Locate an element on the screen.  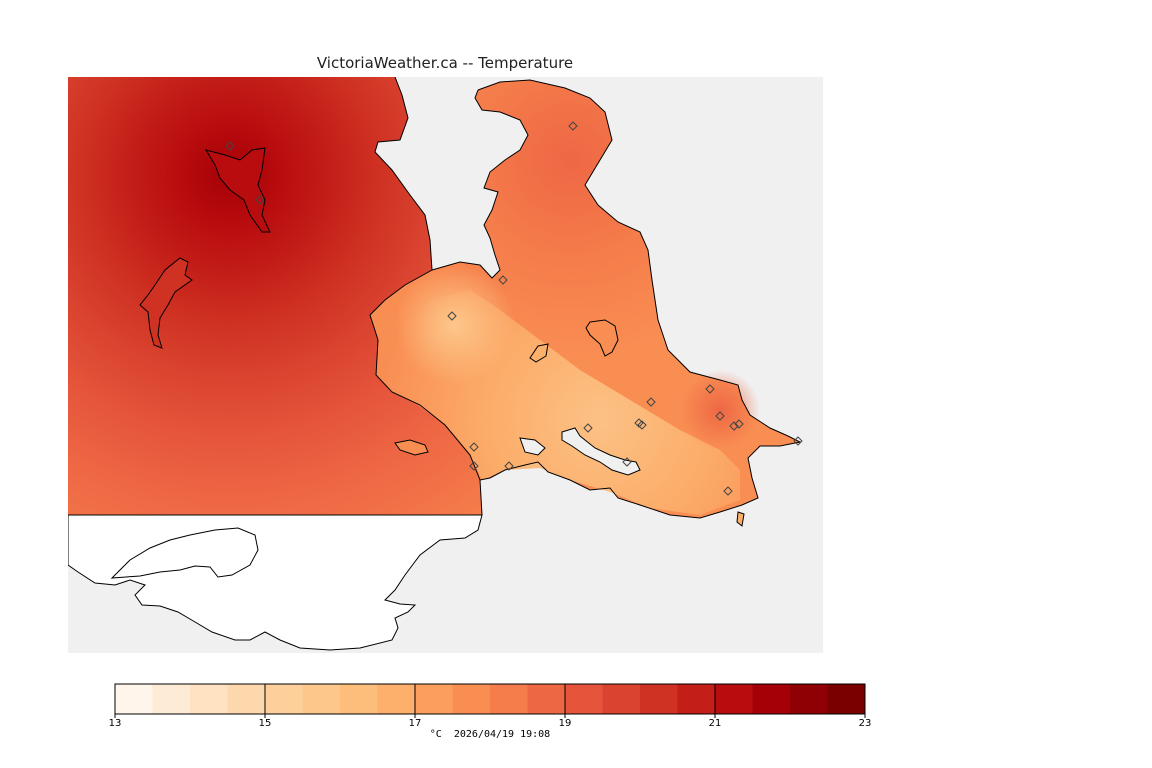
colorbar-tick-label: 13 is located at coordinates (115, 723).